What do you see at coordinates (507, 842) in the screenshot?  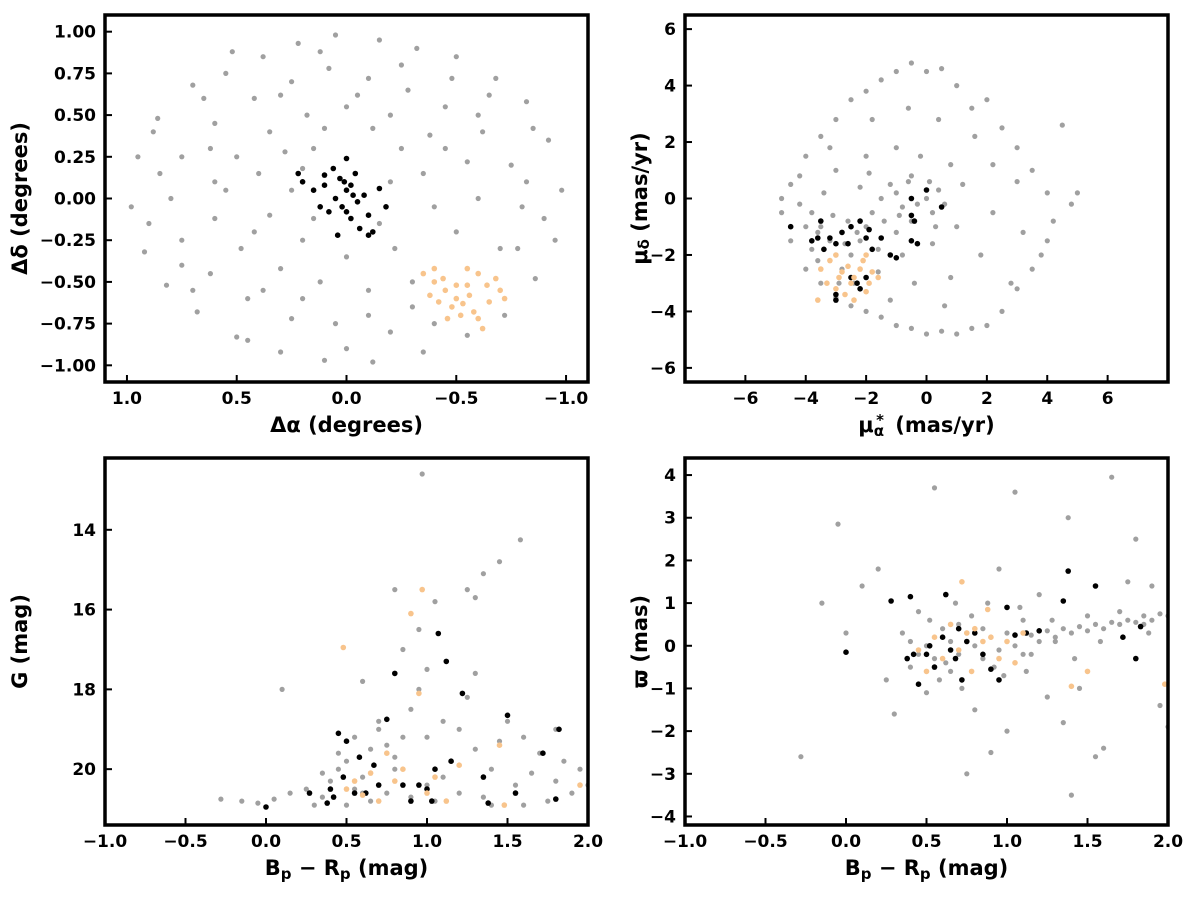 I see `x-tick-label: 1.5` at bounding box center [507, 842].